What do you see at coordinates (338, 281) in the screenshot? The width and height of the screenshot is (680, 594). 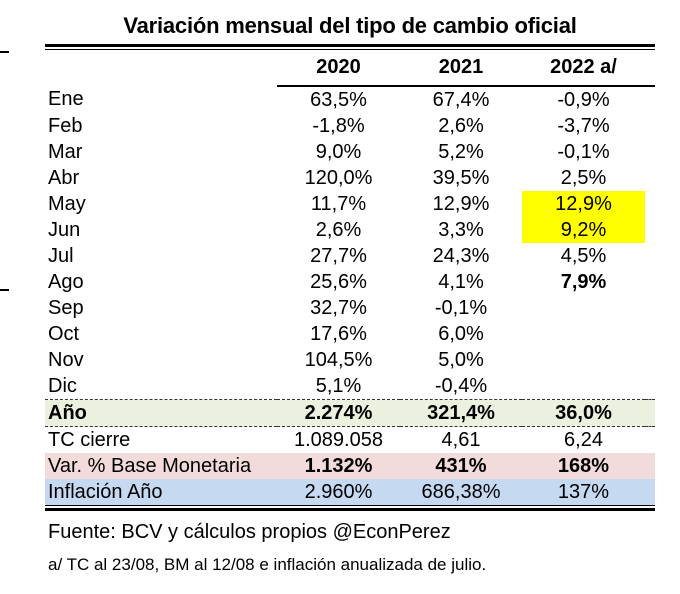 I see `value-2020: 25,6%` at bounding box center [338, 281].